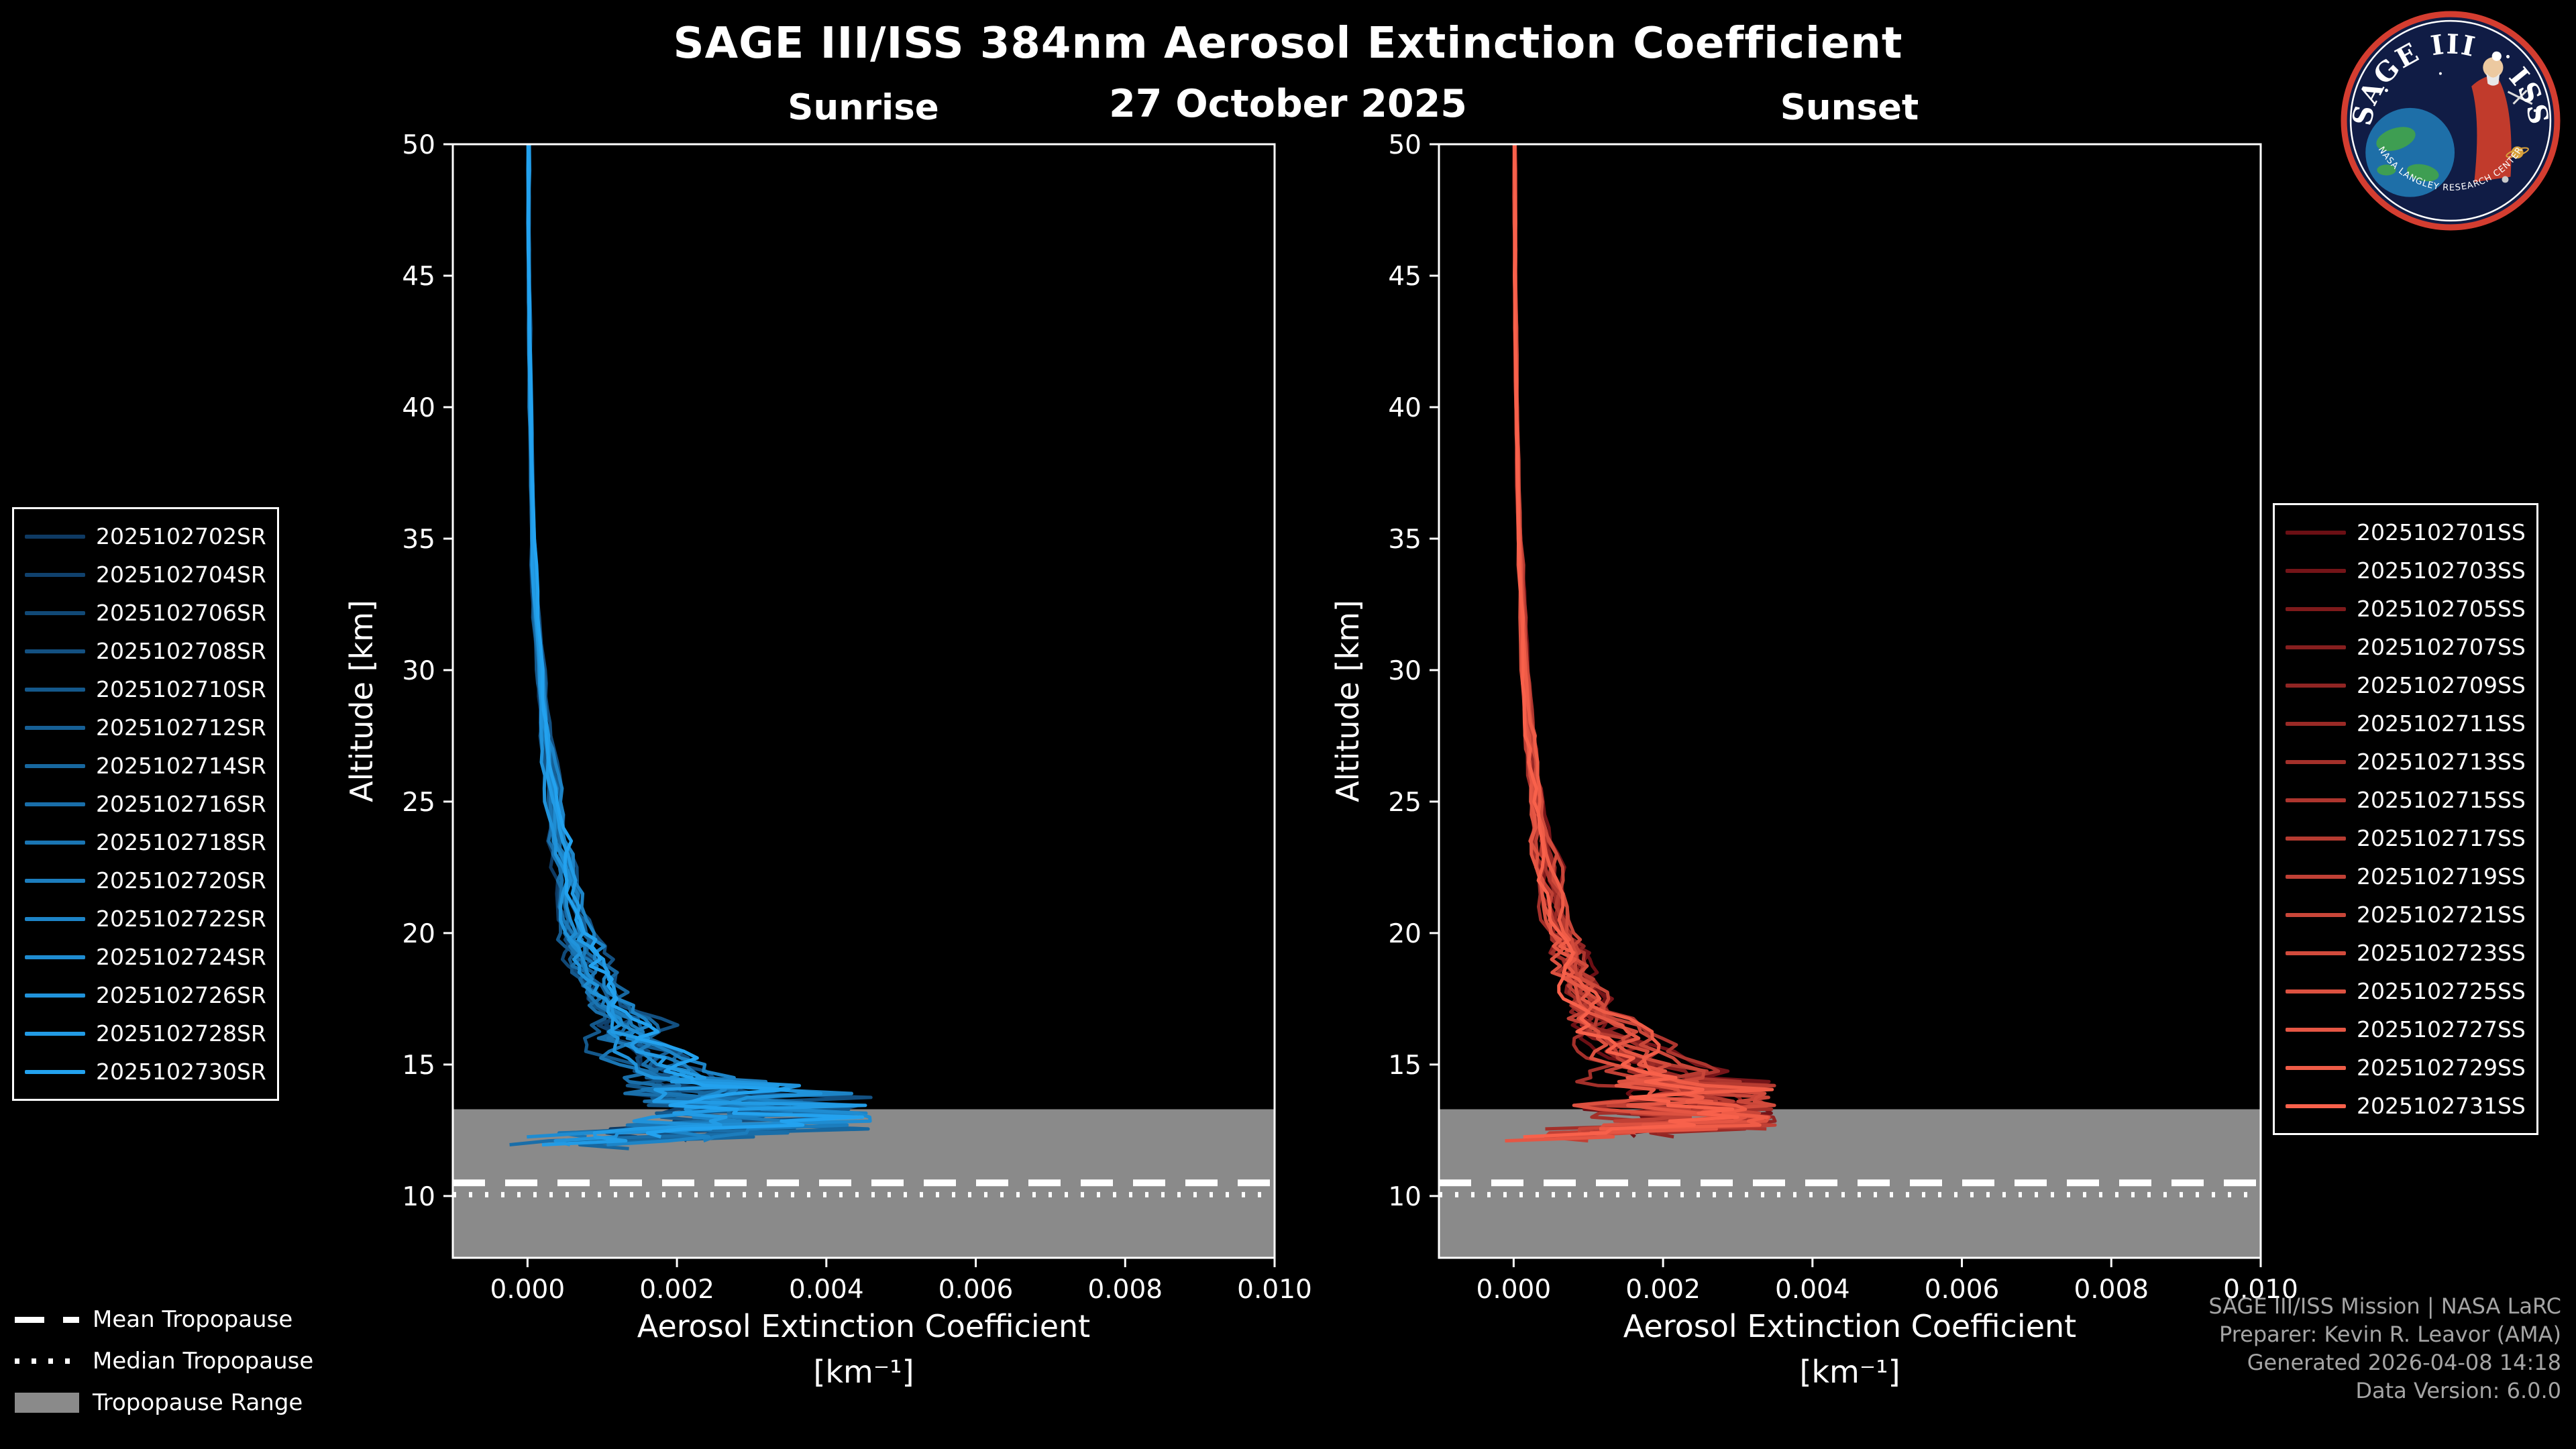 The height and width of the screenshot is (1449, 2576). Describe the element at coordinates (2441, 647) in the screenshot. I see `legend-label: 2025102707SS` at that location.